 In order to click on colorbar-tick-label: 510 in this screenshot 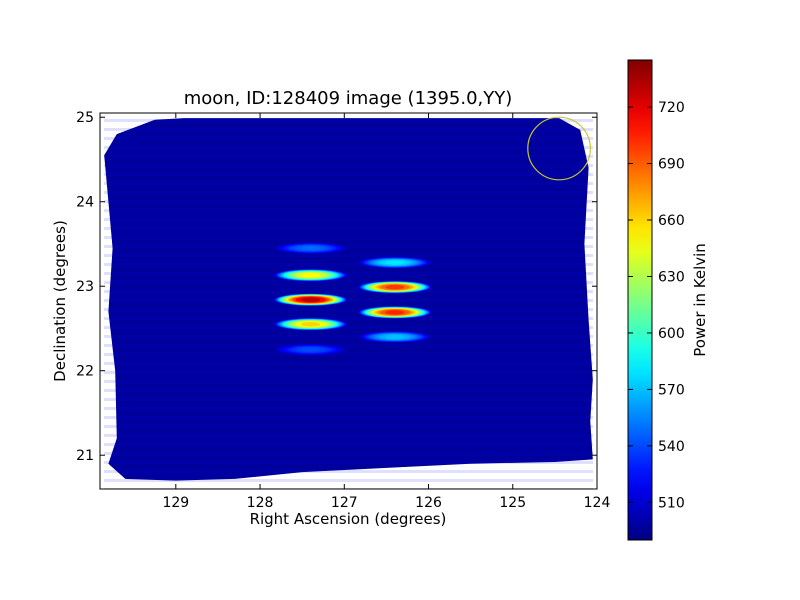, I will do `click(671, 503)`.